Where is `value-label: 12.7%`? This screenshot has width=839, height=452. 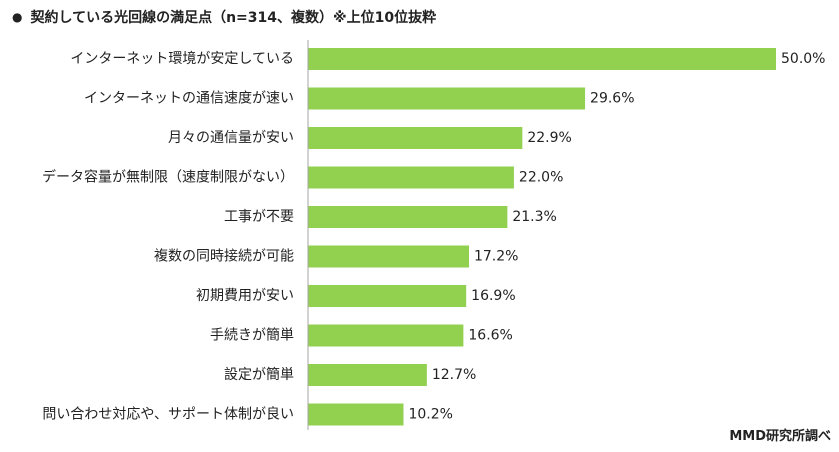 value-label: 12.7% is located at coordinates (454, 375).